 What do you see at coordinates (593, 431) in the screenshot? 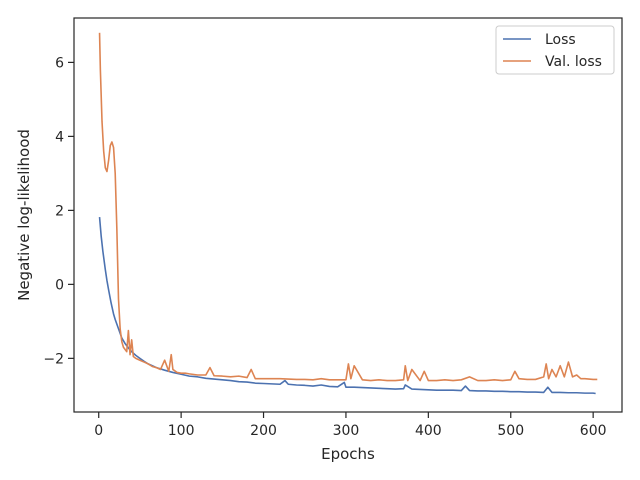
I see `x-tick-label: 600` at bounding box center [593, 431].